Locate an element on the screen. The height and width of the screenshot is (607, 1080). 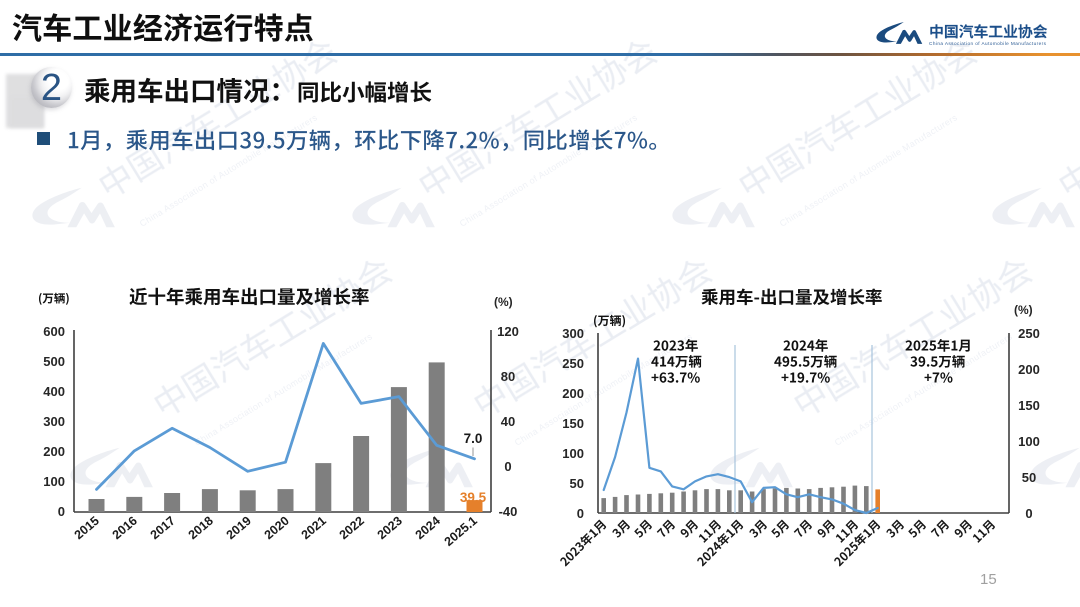
svg-text: 2023 is located at coordinates (390, 528).